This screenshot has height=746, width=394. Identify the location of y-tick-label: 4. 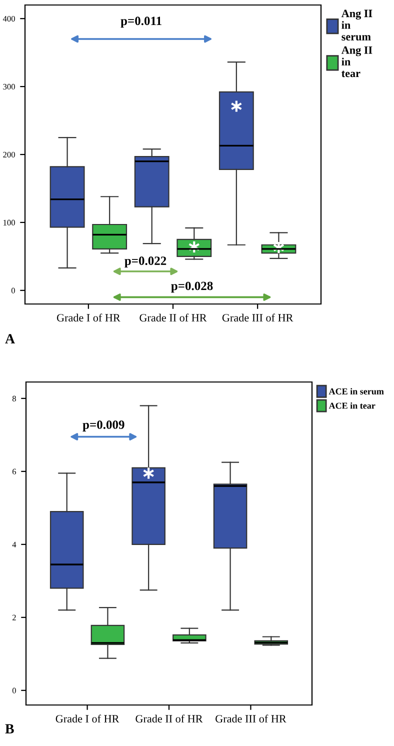
(14, 545).